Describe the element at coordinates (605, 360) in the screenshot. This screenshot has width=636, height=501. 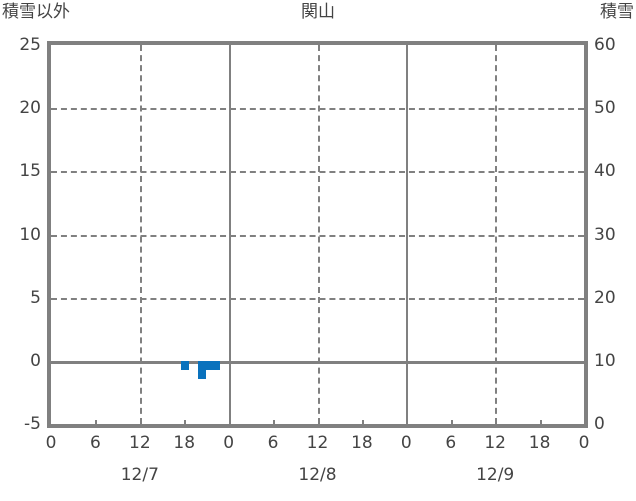
I see `y-axis-label-right: 10` at that location.